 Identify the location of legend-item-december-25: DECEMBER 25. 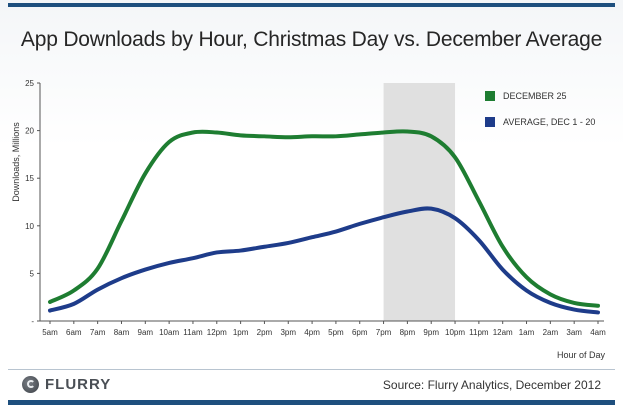
(540, 96).